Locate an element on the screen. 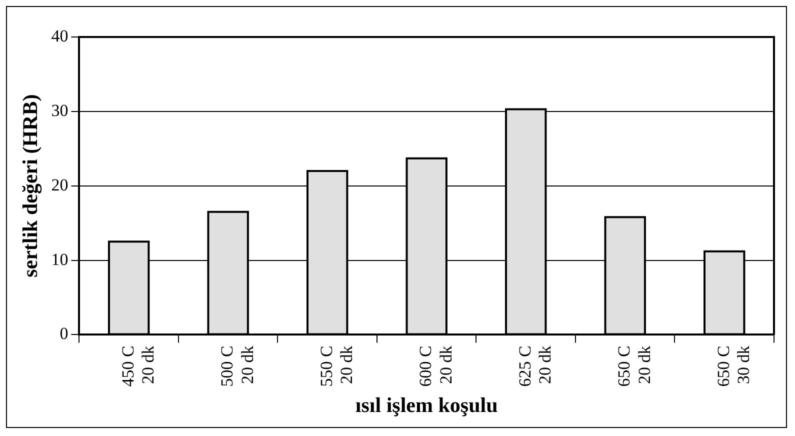  y-axis-title: sertlik değeri (HRB) is located at coordinates (30, 186).